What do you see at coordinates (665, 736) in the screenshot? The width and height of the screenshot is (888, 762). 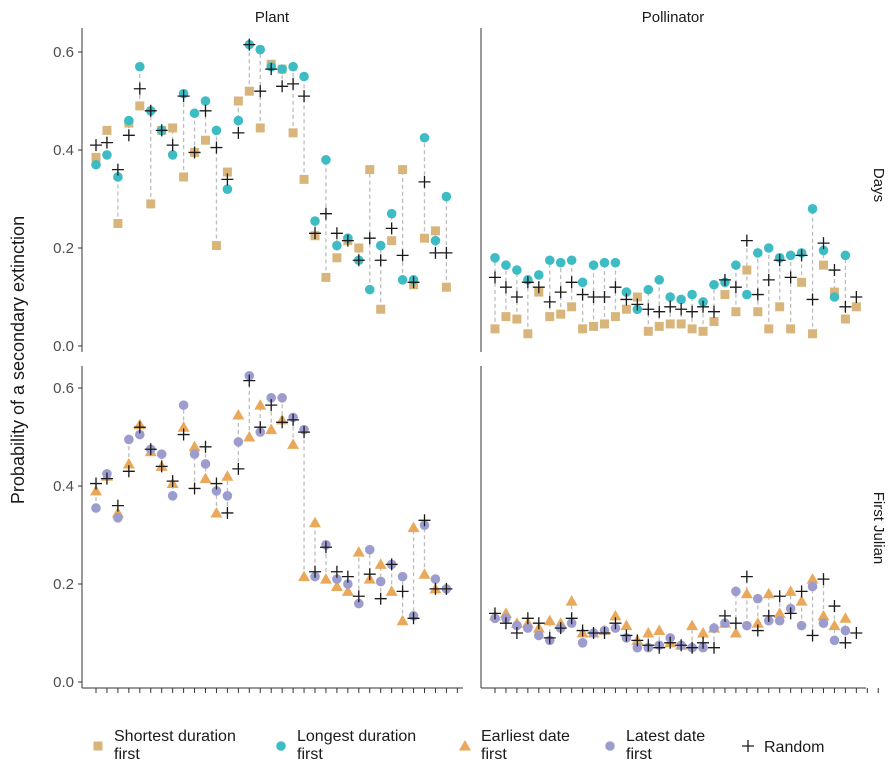 I see `legend-label-latest: Latest date` at bounding box center [665, 736].